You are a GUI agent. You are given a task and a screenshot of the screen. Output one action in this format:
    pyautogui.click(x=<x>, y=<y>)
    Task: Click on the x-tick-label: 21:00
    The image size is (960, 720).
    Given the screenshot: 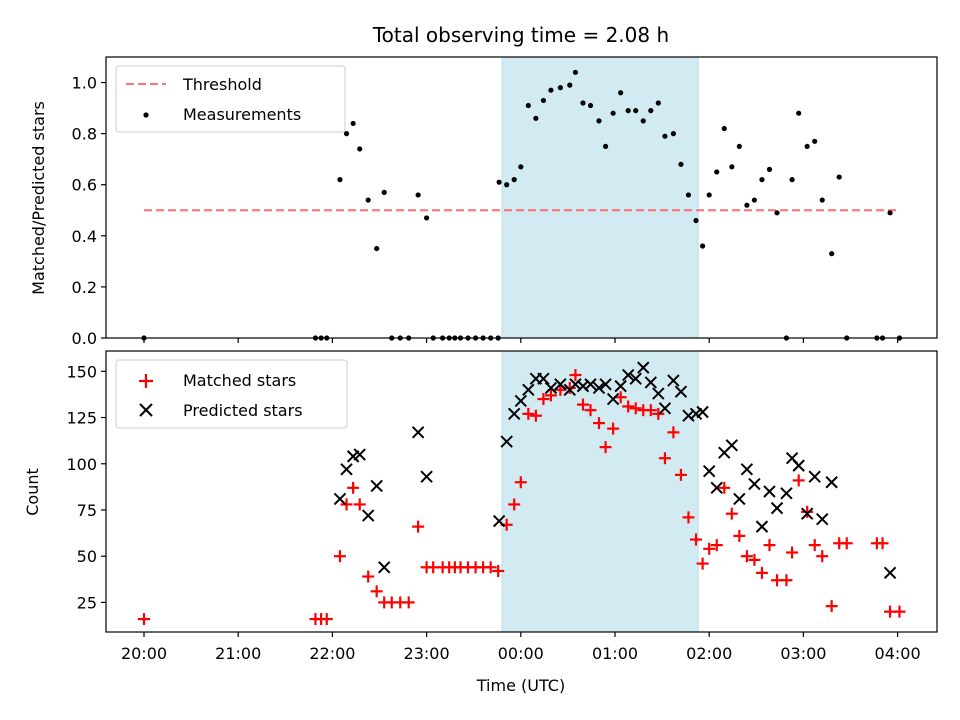 What is the action you would take?
    pyautogui.click(x=238, y=653)
    